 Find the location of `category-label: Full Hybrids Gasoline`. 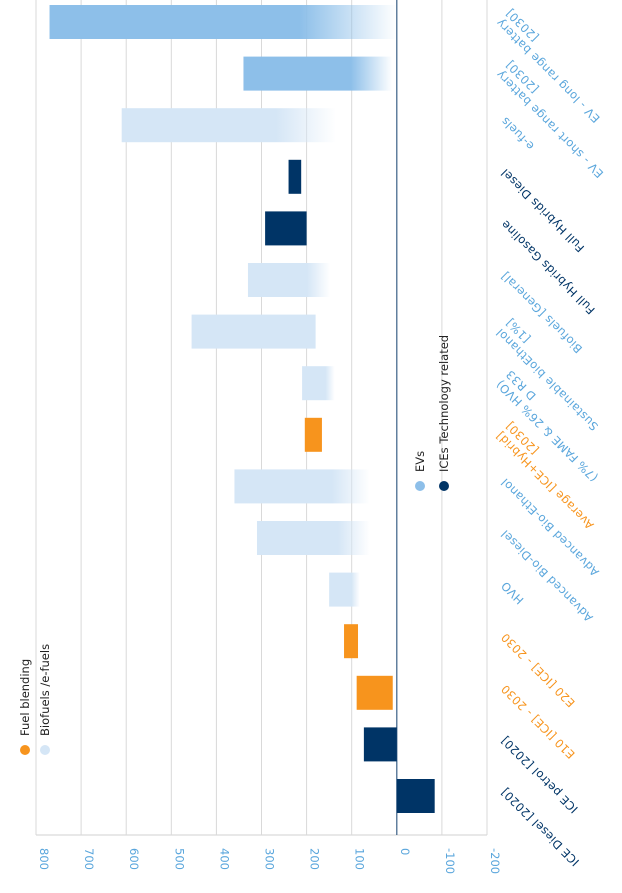

category-label: Full Hybrids Gasoline is located at coordinates (548, 267).